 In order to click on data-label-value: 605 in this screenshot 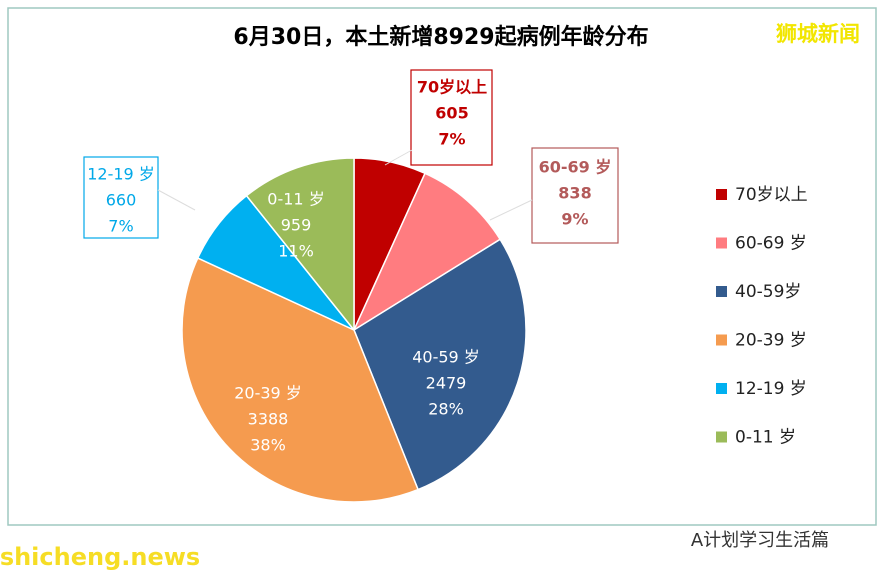, I will do `click(451, 113)`.